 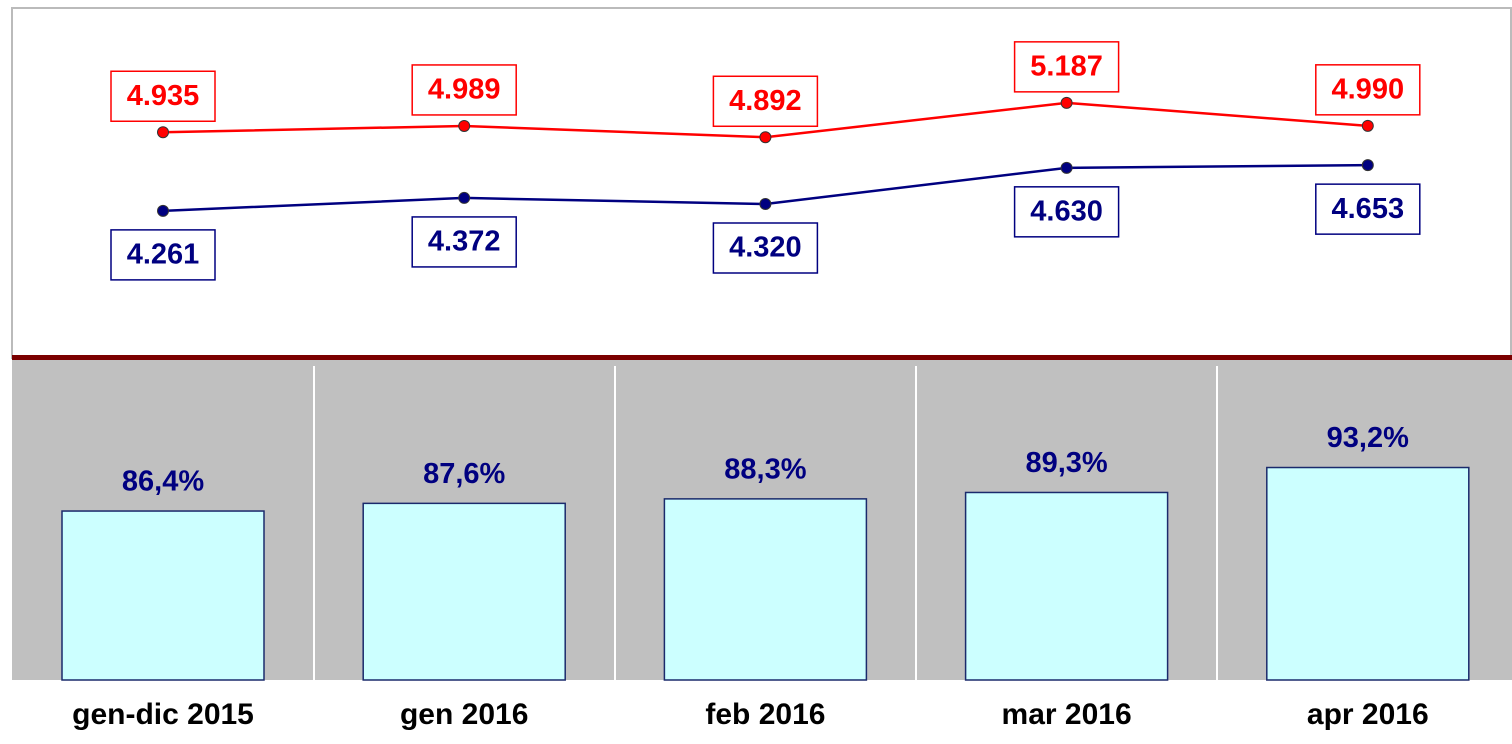 What do you see at coordinates (464, 714) in the screenshot?
I see `x-tick-label: gen 2016` at bounding box center [464, 714].